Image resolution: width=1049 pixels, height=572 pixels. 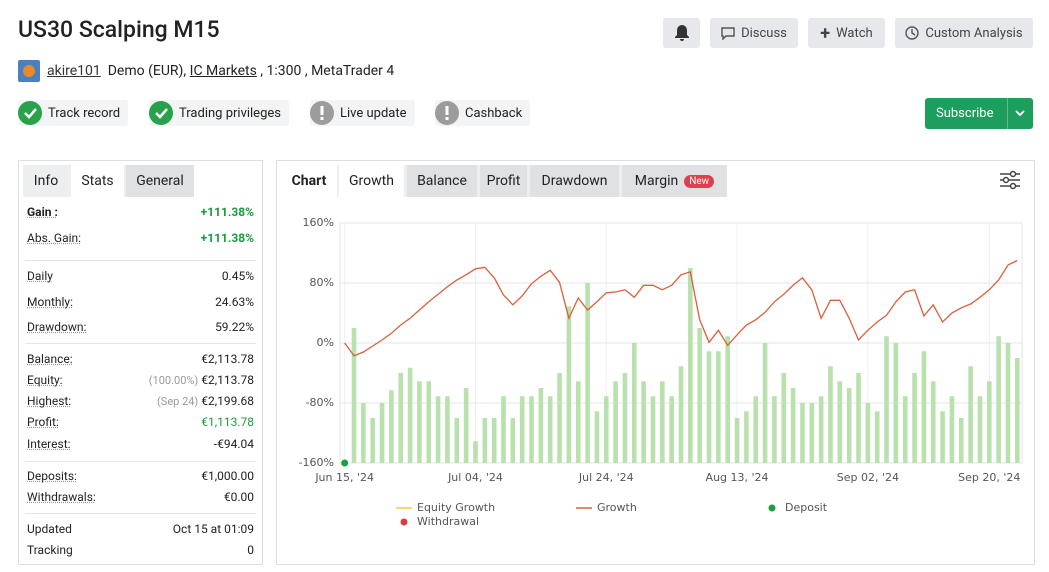 What do you see at coordinates (656, 181) in the screenshot?
I see `tab-label: Margin` at bounding box center [656, 181].